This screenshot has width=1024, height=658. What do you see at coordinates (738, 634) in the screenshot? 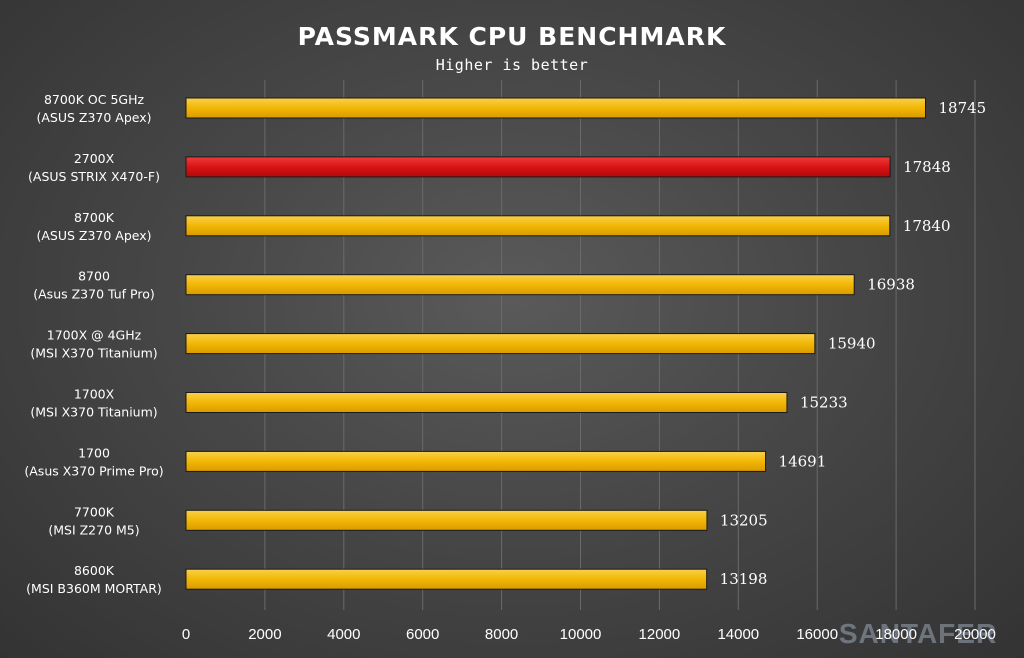
I see `x-tick-label: 14000` at bounding box center [738, 634].